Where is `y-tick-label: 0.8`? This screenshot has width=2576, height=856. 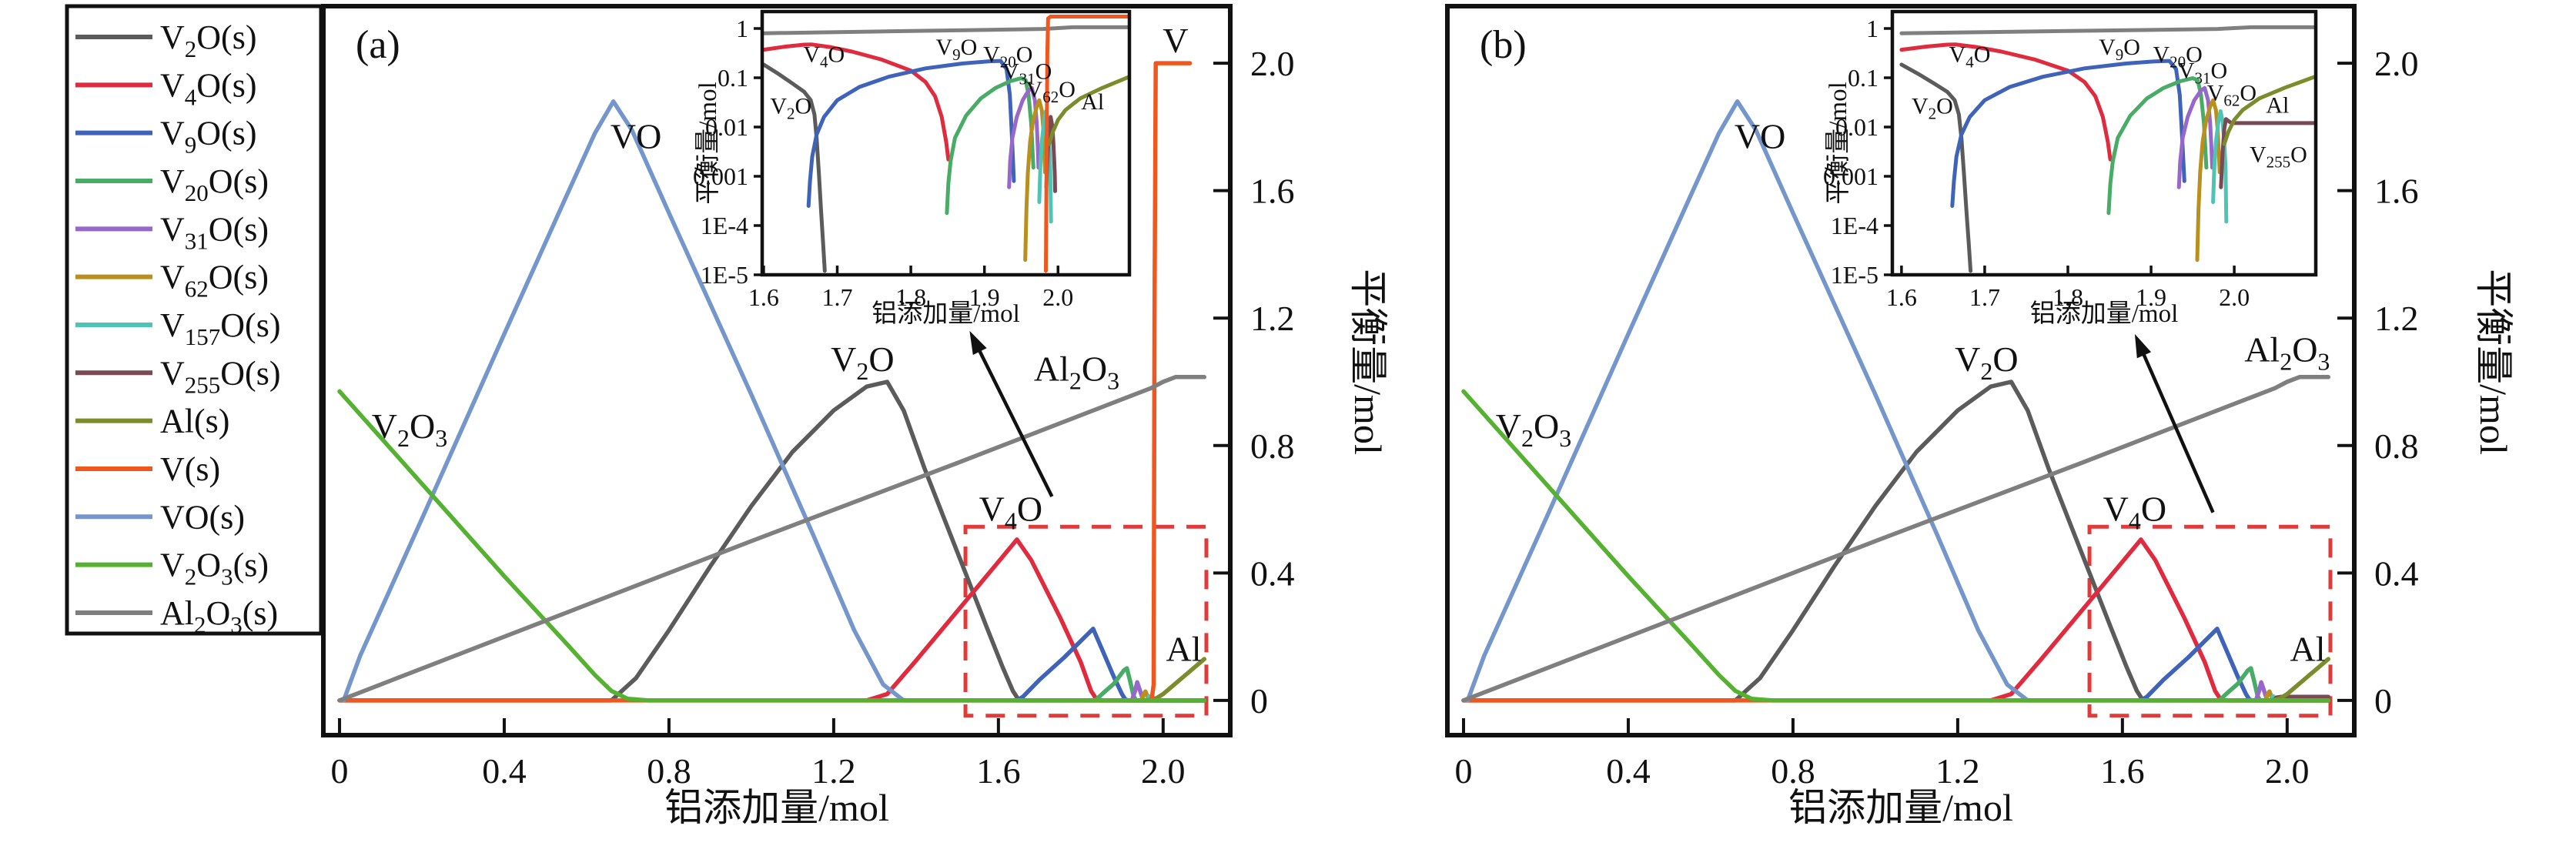 y-tick-label: 0.8 is located at coordinates (2397, 446).